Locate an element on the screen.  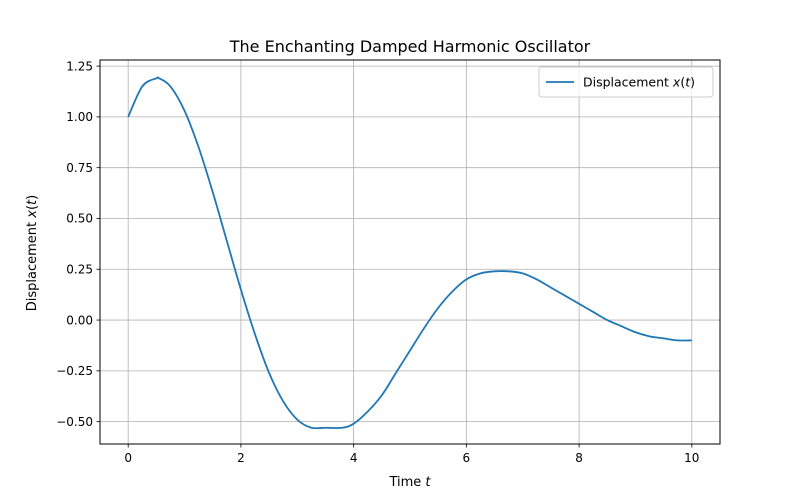
legend-label: Displacement x(t) is located at coordinates (639, 82).